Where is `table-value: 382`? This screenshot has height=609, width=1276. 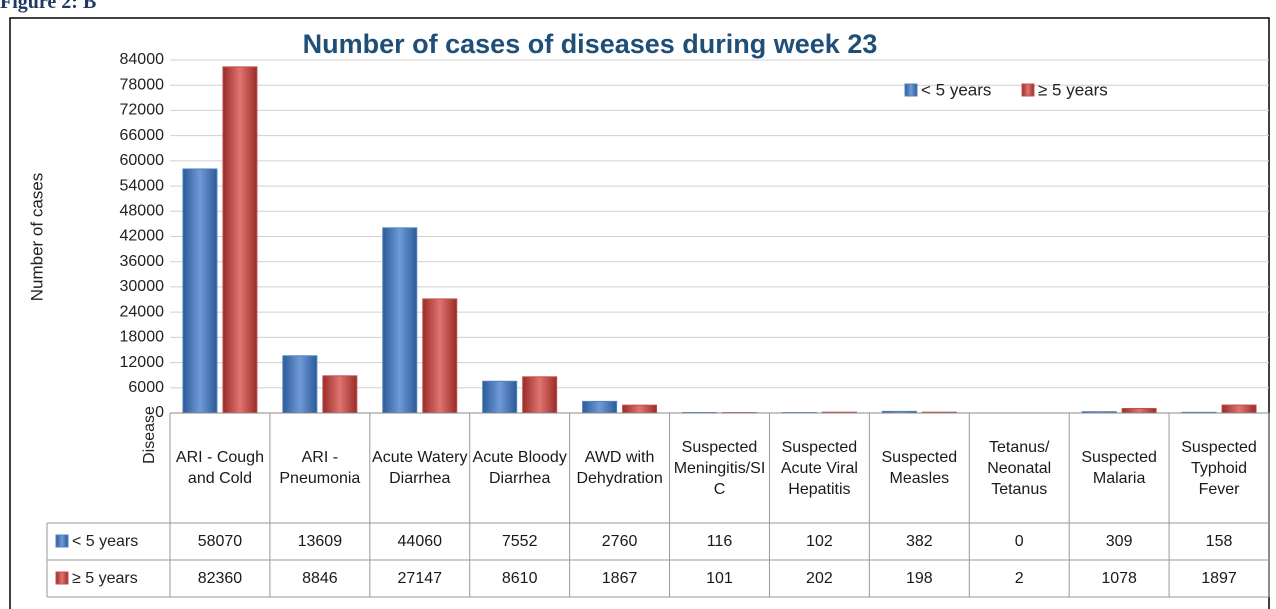
table-value: 382 is located at coordinates (919, 541).